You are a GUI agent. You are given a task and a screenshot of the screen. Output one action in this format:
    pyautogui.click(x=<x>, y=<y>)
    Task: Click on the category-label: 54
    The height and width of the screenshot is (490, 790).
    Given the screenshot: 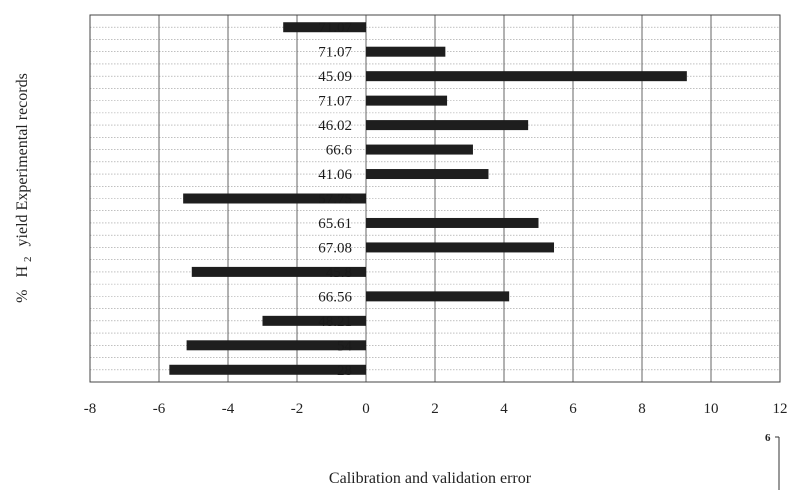 What is the action you would take?
    pyautogui.click(x=345, y=346)
    